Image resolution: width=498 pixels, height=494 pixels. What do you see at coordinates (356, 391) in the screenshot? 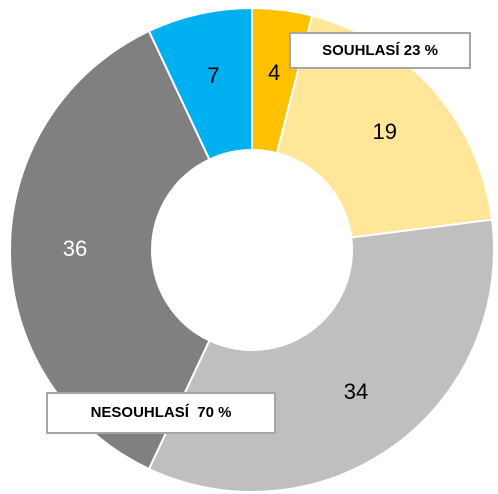
I see `value-label: 34` at bounding box center [356, 391].